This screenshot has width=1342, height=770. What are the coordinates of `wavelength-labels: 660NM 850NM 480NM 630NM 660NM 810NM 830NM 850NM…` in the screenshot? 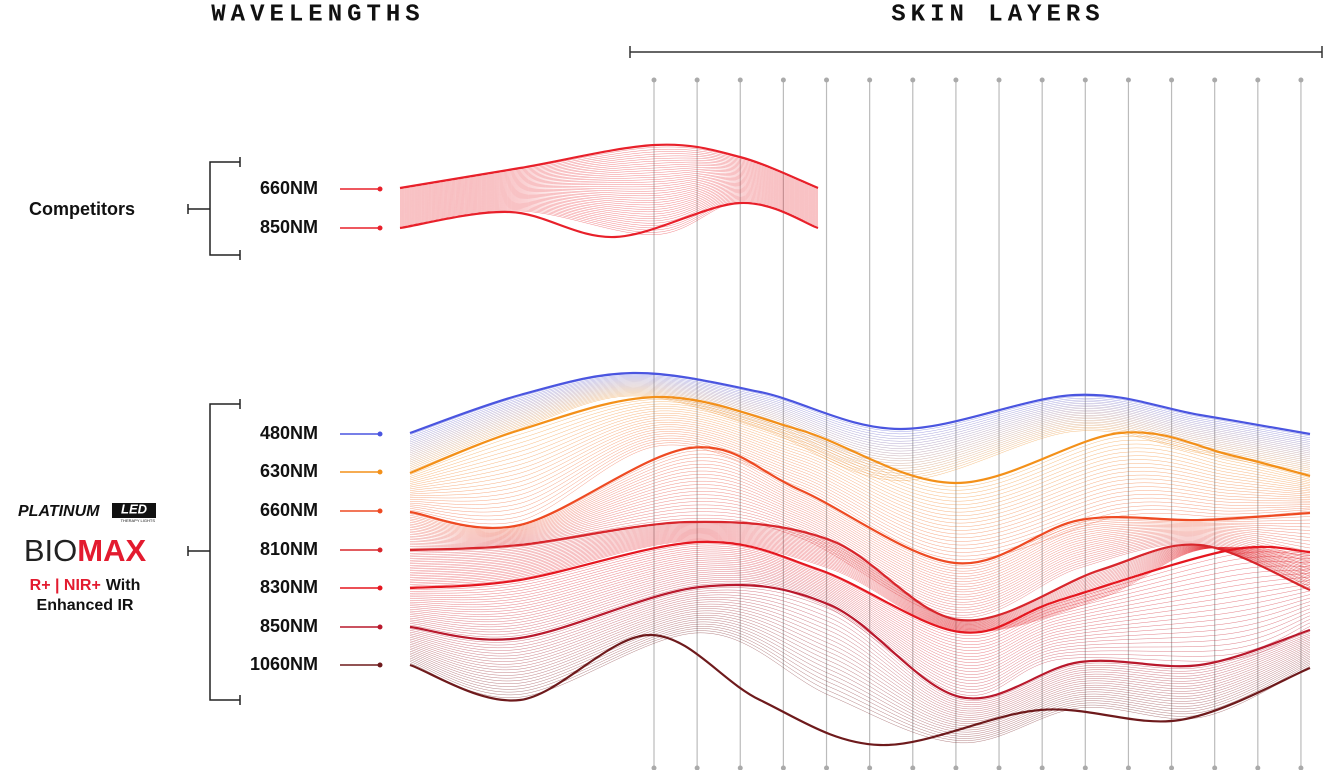 It's located at (316, 426).